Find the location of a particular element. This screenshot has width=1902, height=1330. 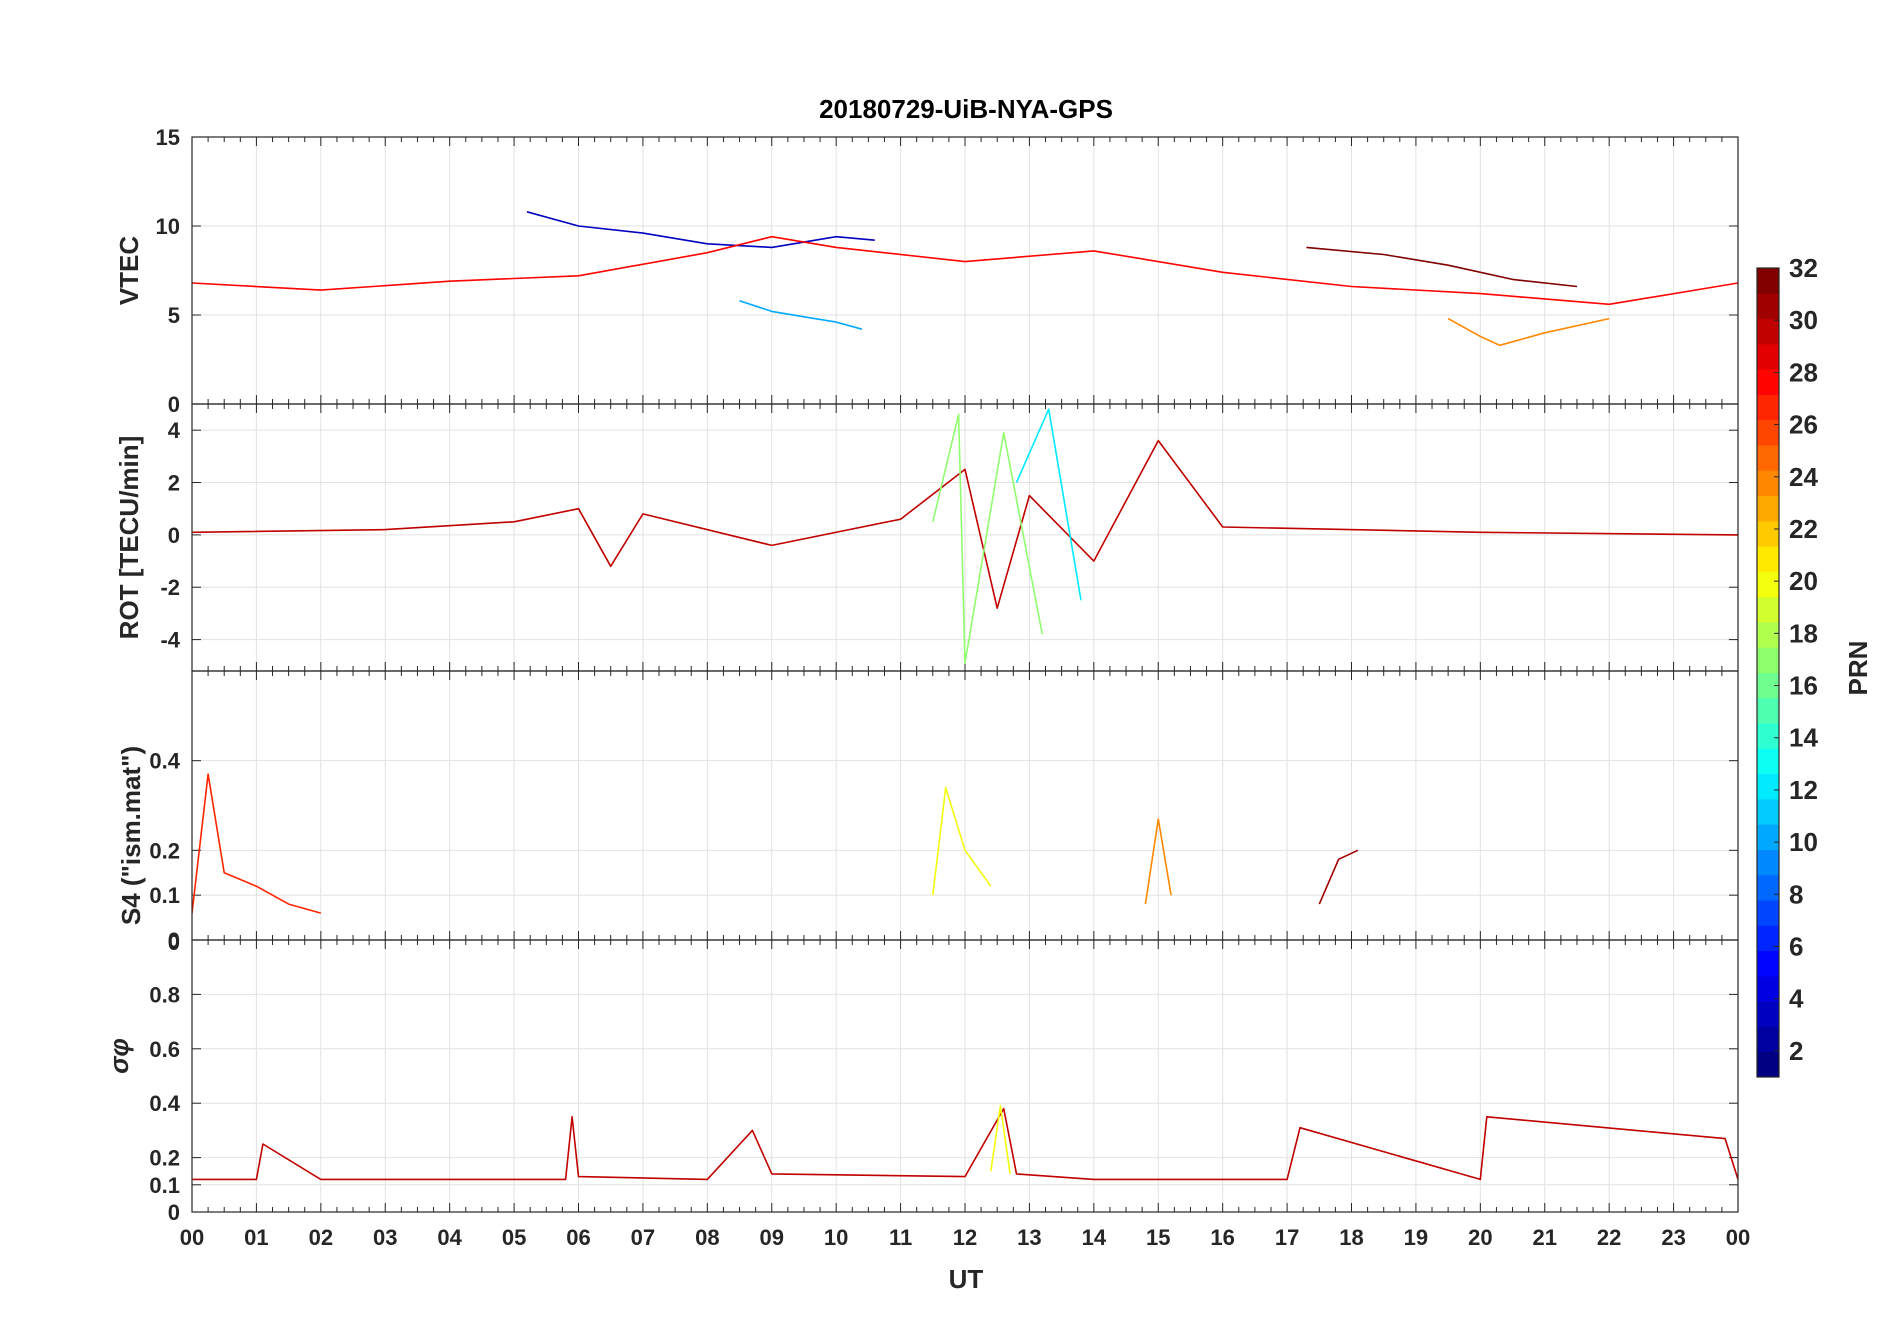

x-tick-label: 12 is located at coordinates (965, 1237).